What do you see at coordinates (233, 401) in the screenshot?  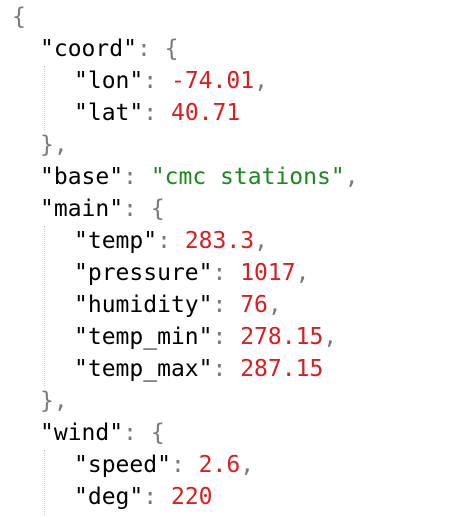 I see `json-line-main-close: },` at bounding box center [233, 401].